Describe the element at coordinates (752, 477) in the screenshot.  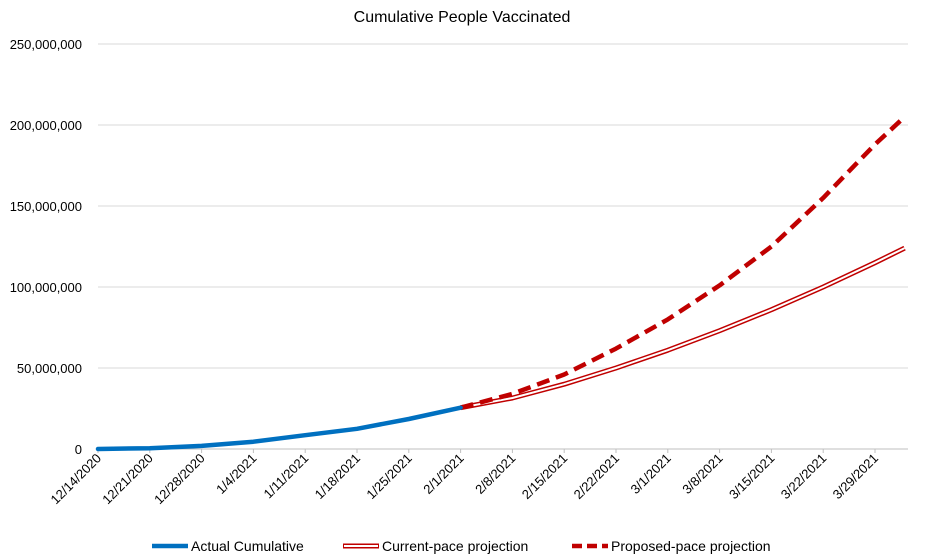
I see `x-tick-label: 3/15/2021` at that location.